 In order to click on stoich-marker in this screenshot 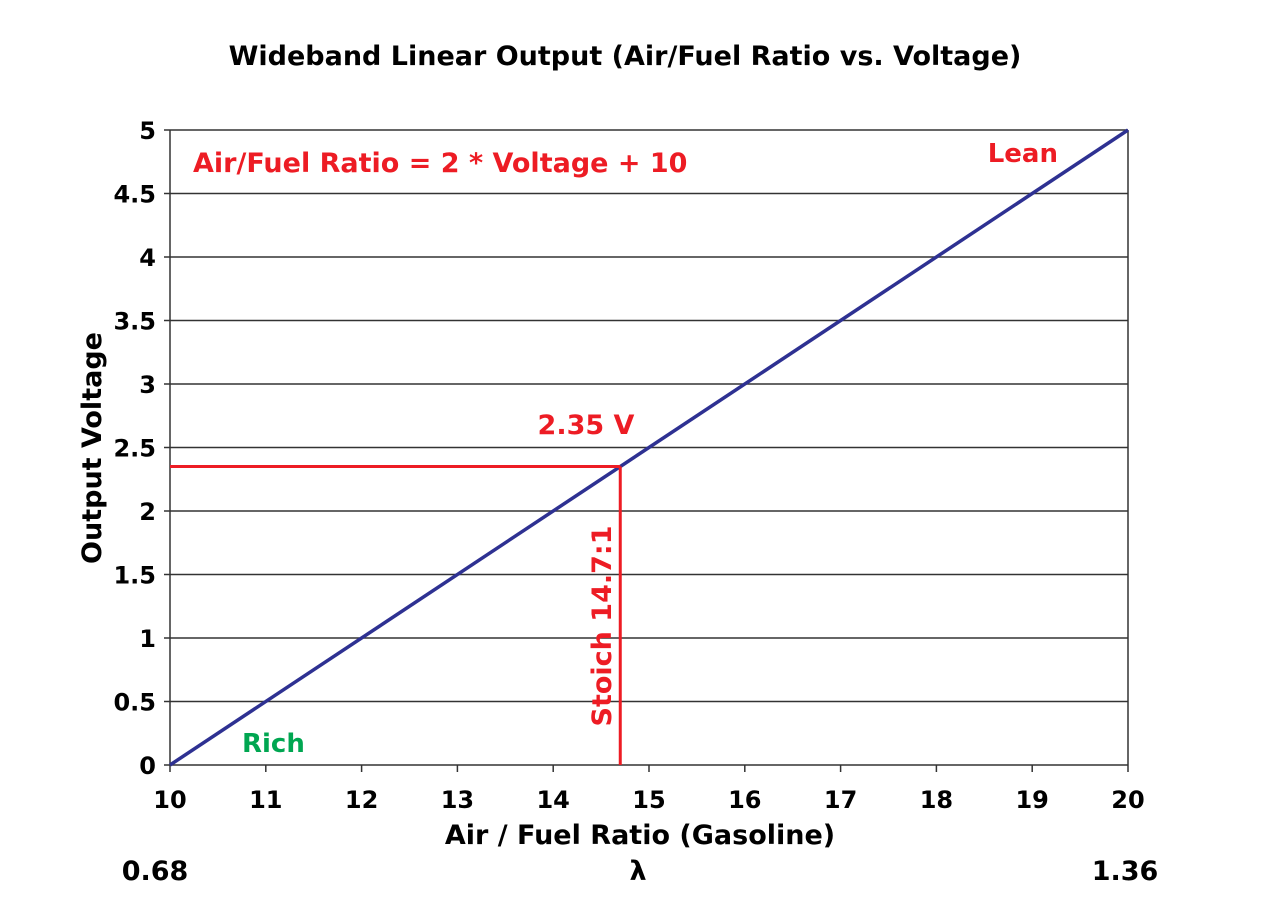, I will do `click(396, 615)`.